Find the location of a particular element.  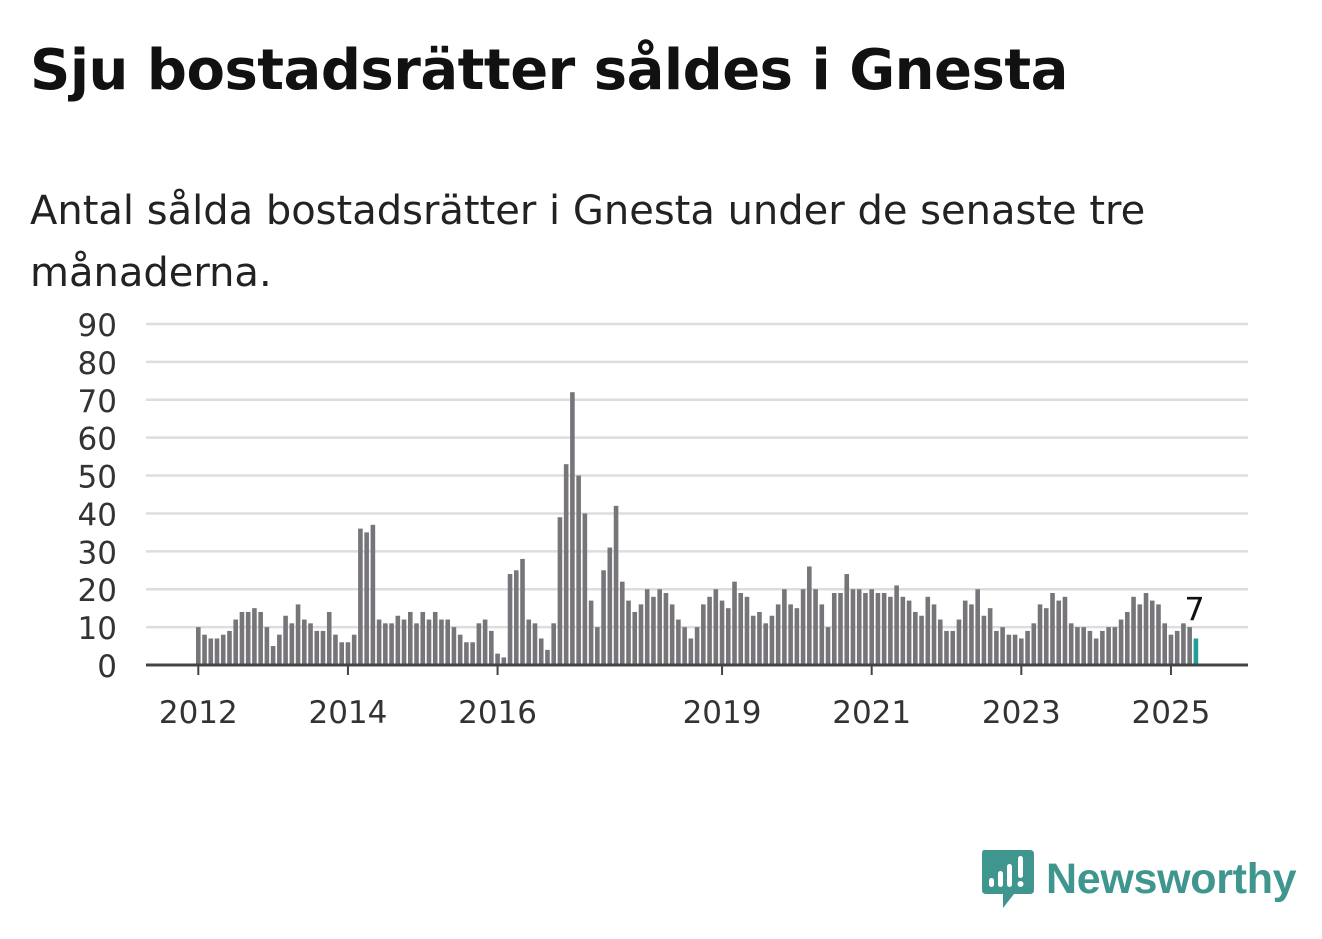

y-tick-label: 70 is located at coordinates (97, 402).